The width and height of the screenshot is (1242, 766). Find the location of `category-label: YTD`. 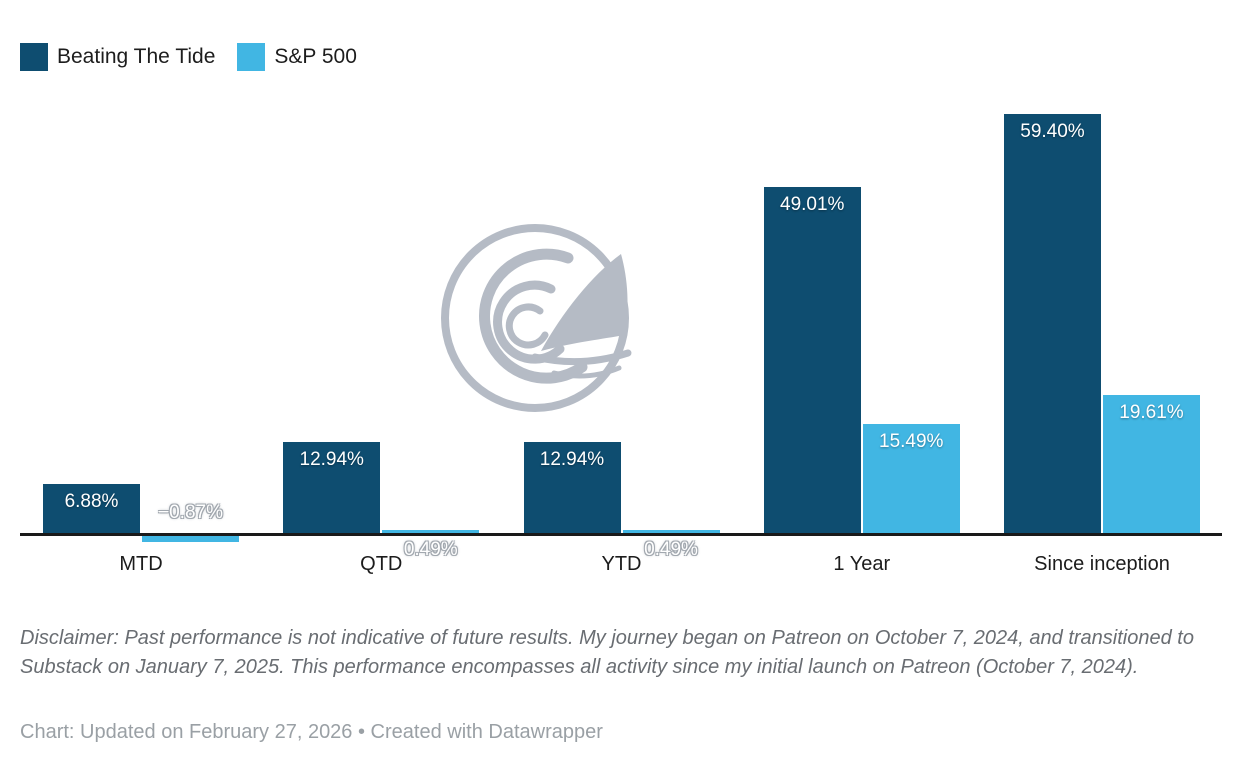

category-label: YTD is located at coordinates (621, 564).